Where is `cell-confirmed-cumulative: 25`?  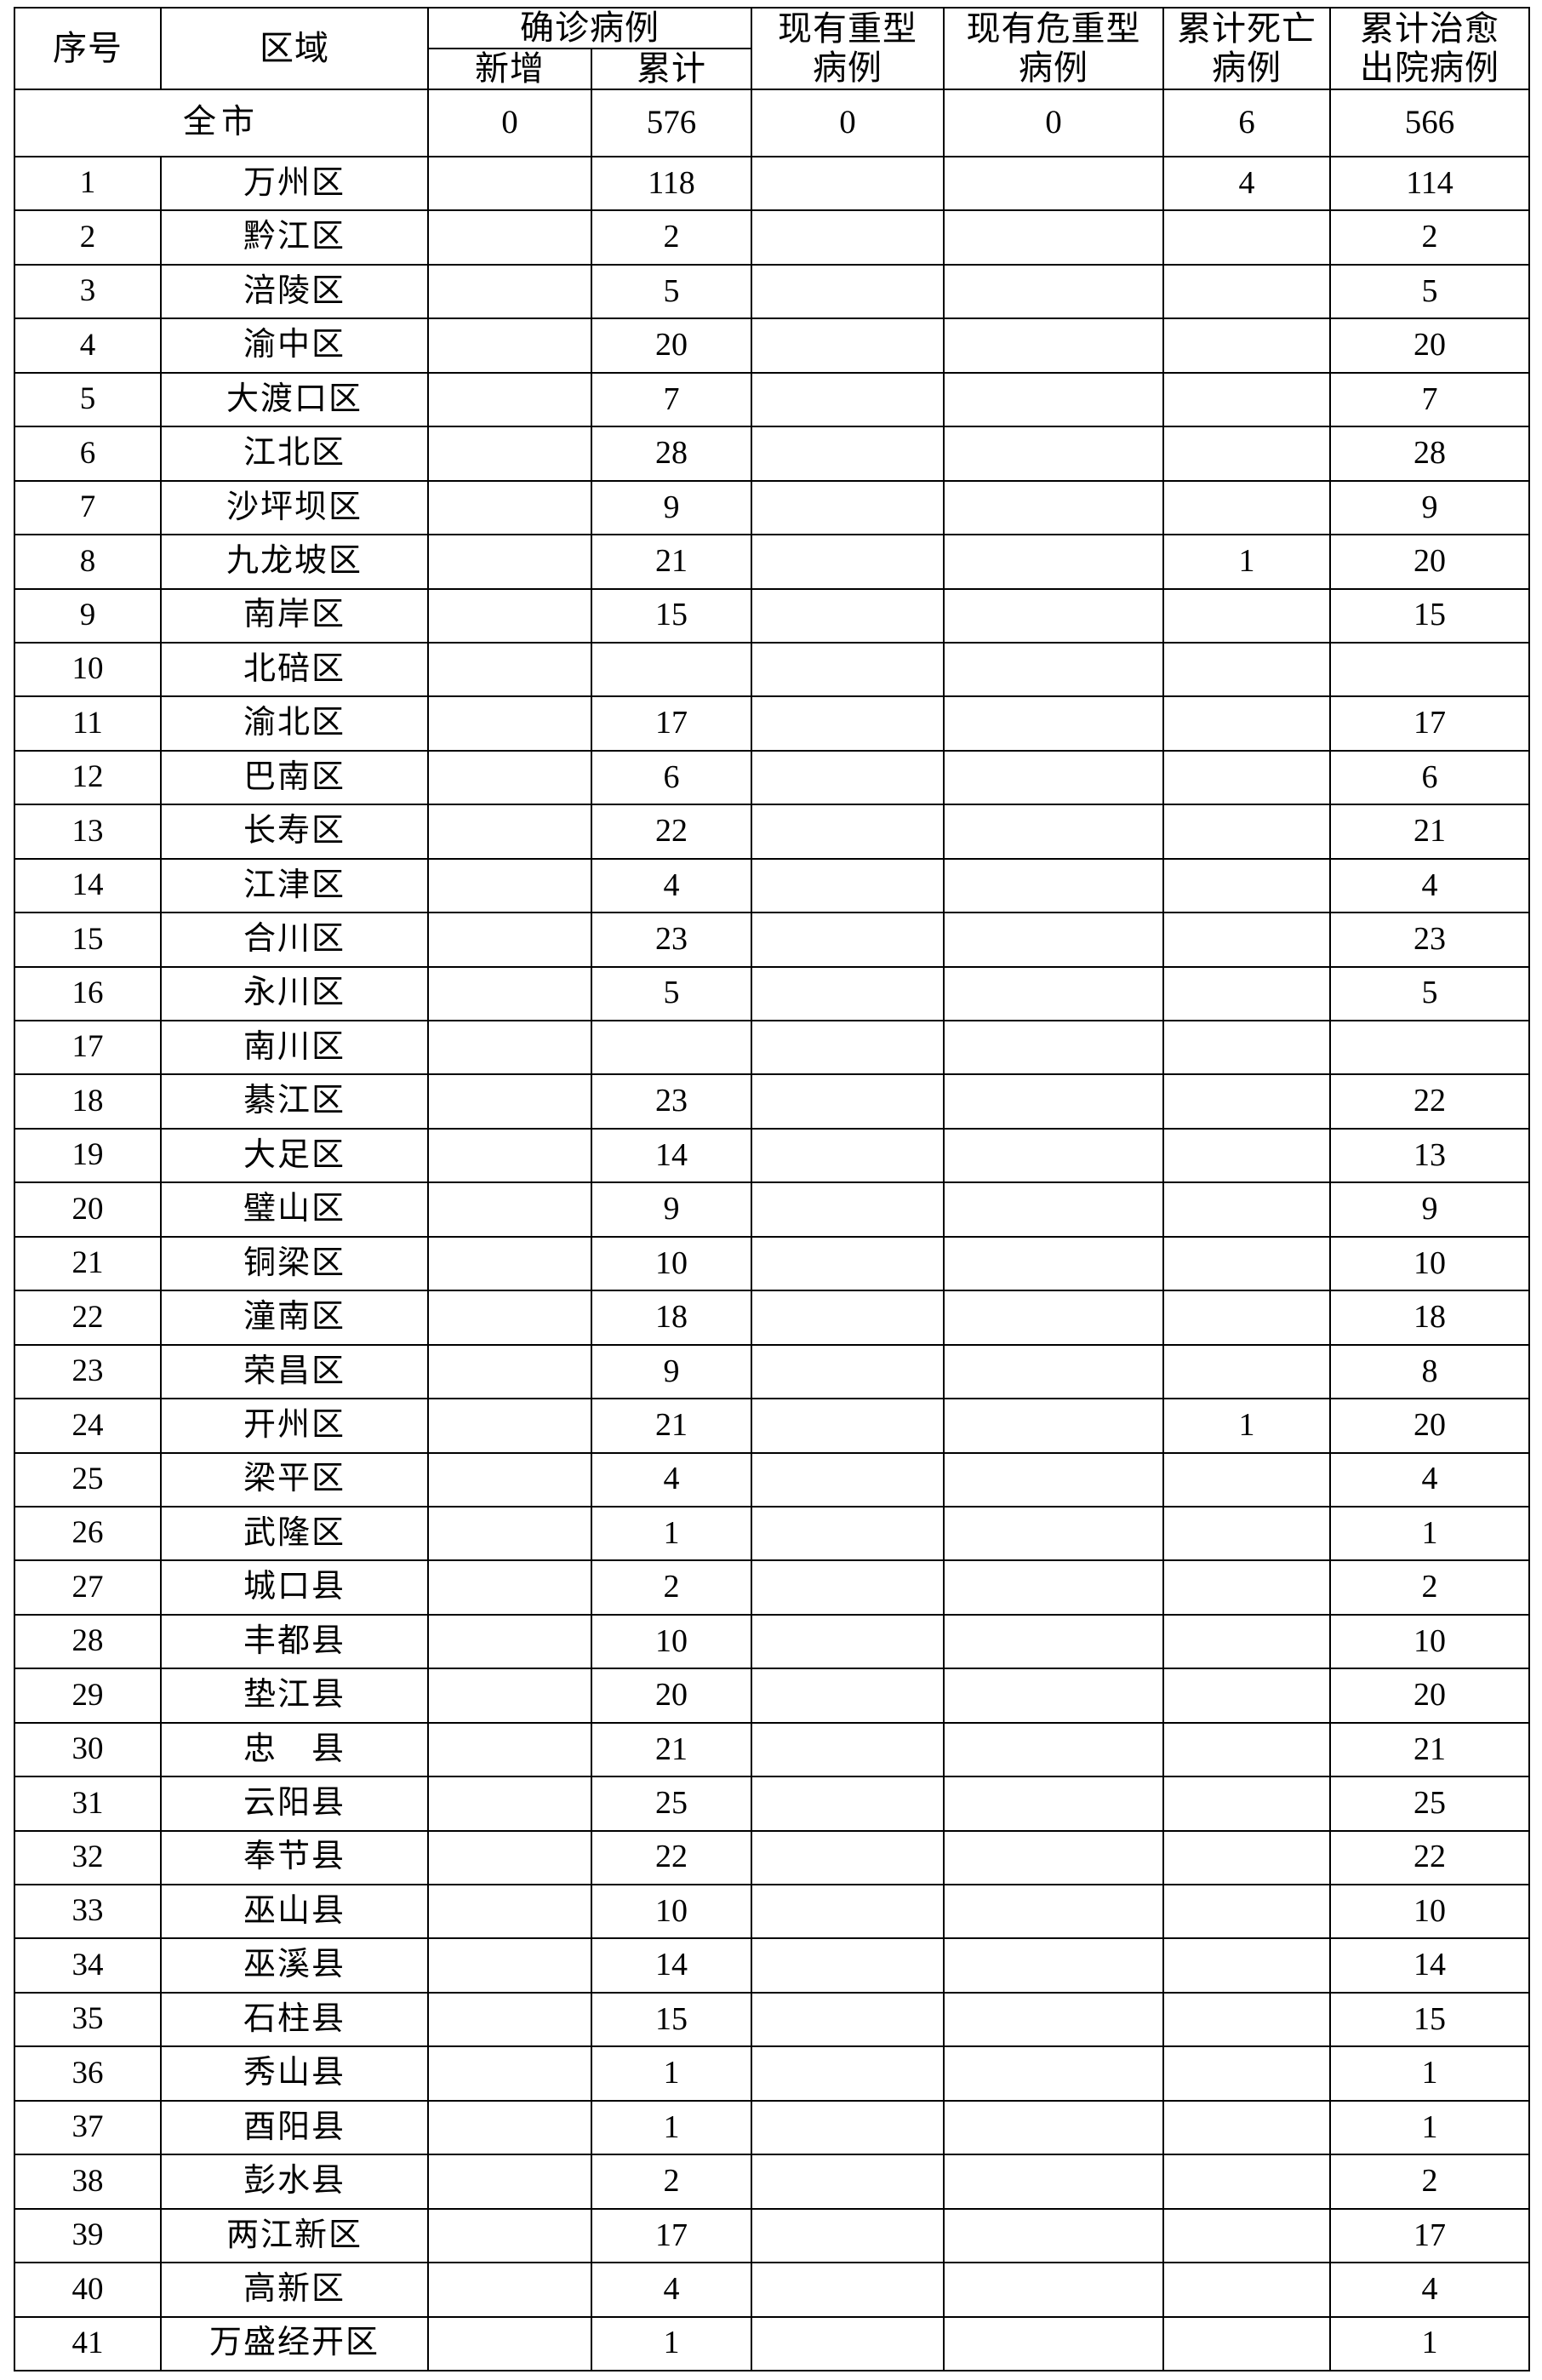
cell-confirmed-cumulative: 25 is located at coordinates (672, 1804).